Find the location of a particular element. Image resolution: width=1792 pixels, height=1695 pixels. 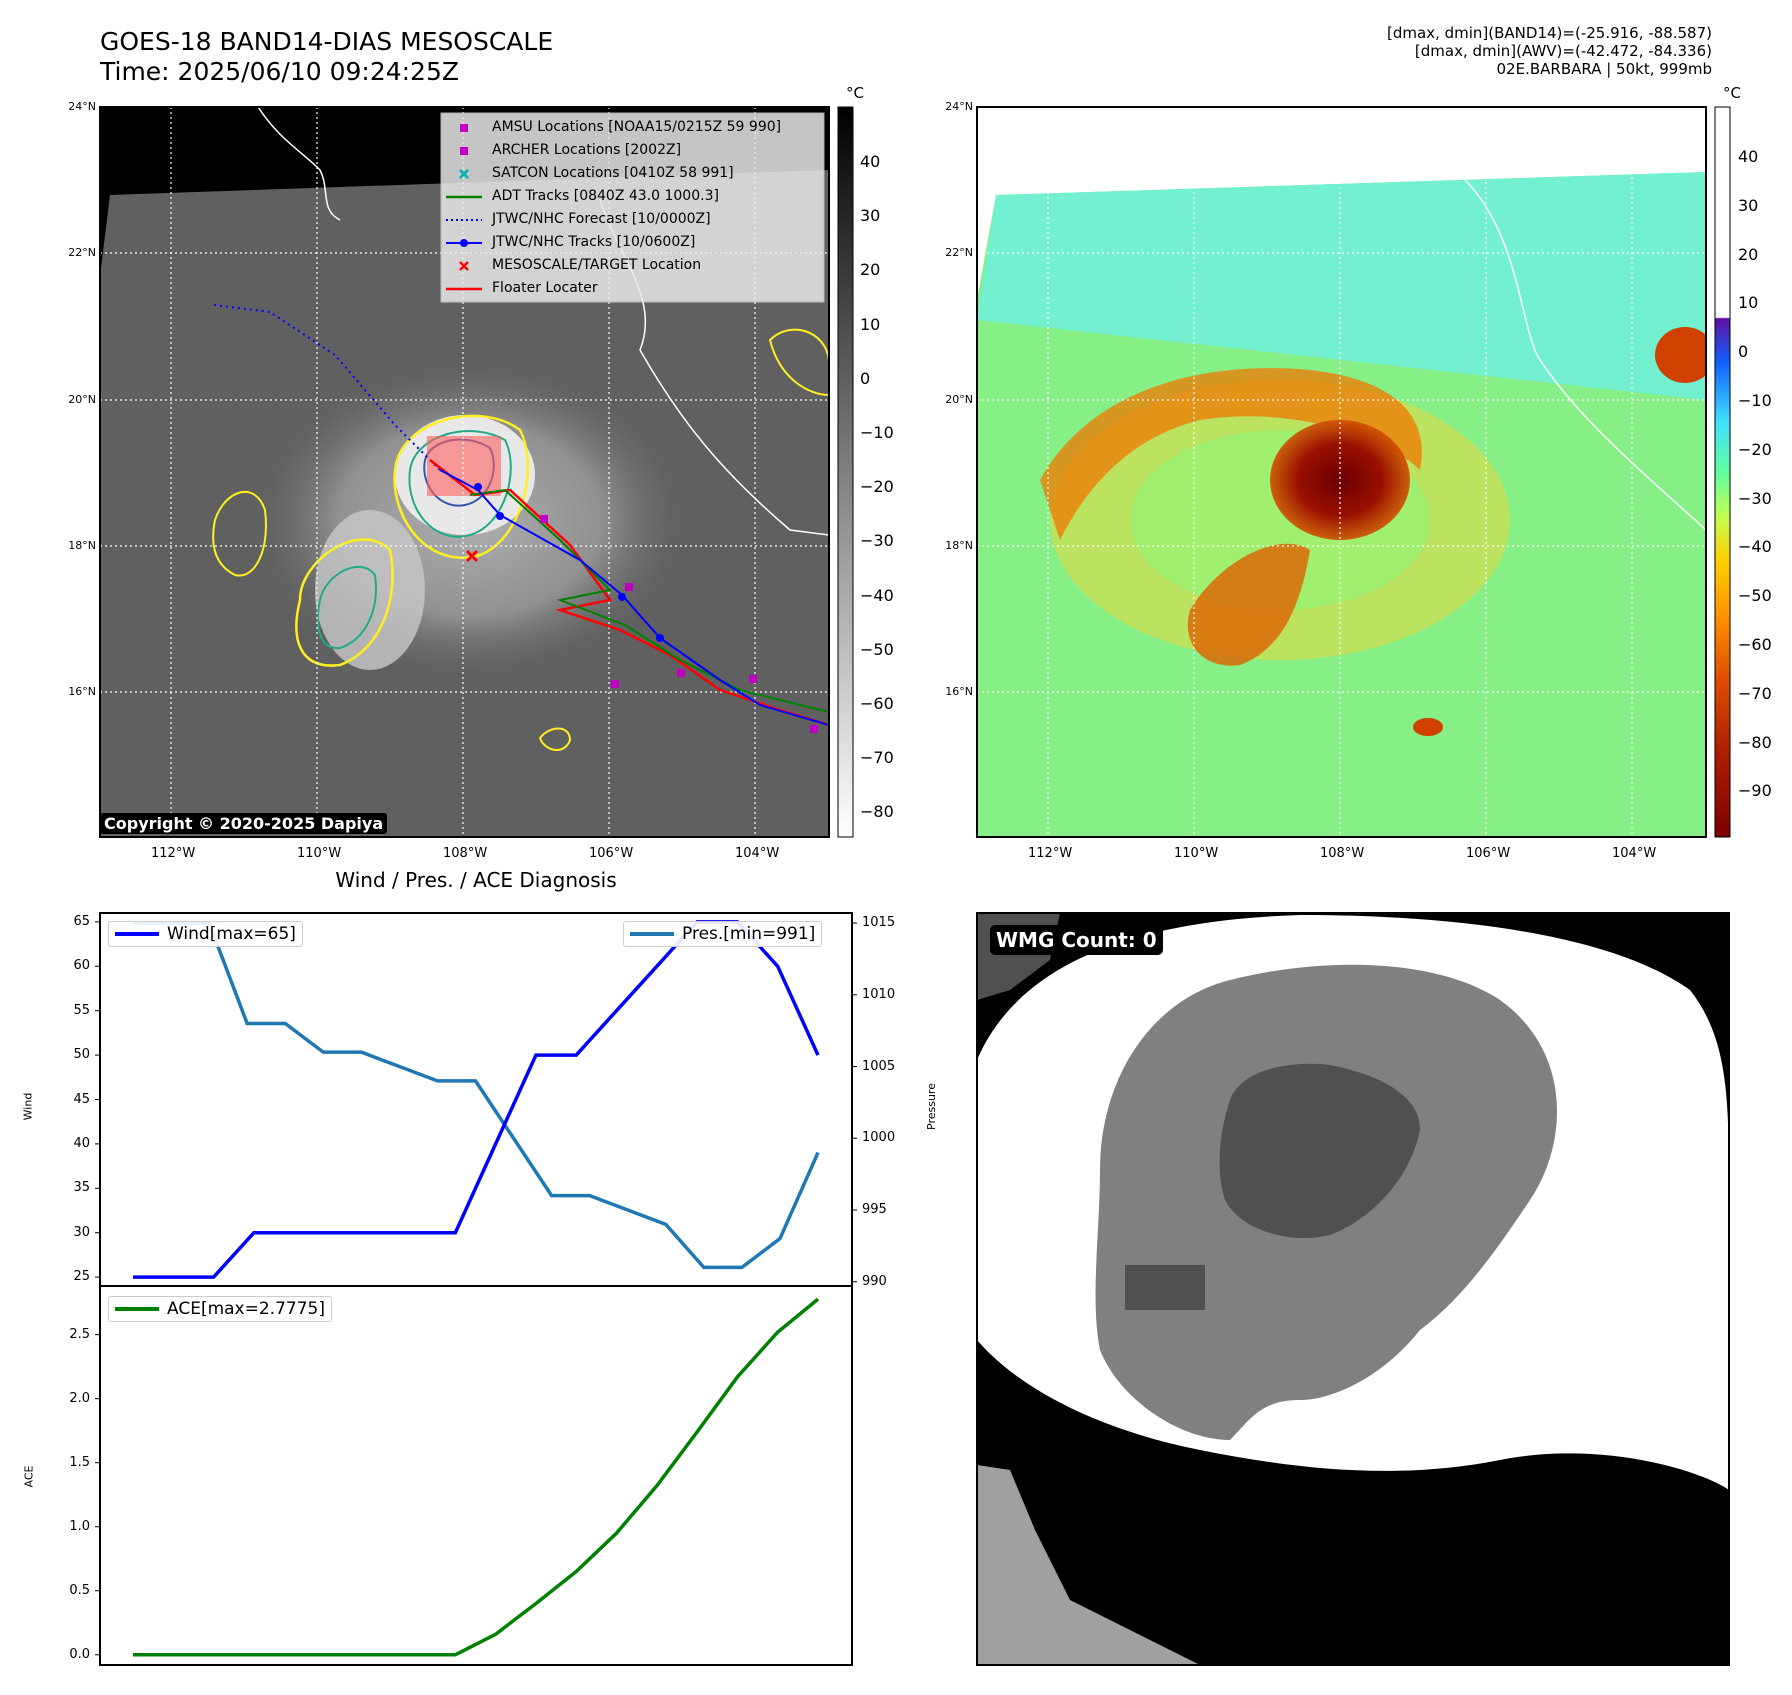

wind-legend-label: Wind[max=65] is located at coordinates (231, 934).